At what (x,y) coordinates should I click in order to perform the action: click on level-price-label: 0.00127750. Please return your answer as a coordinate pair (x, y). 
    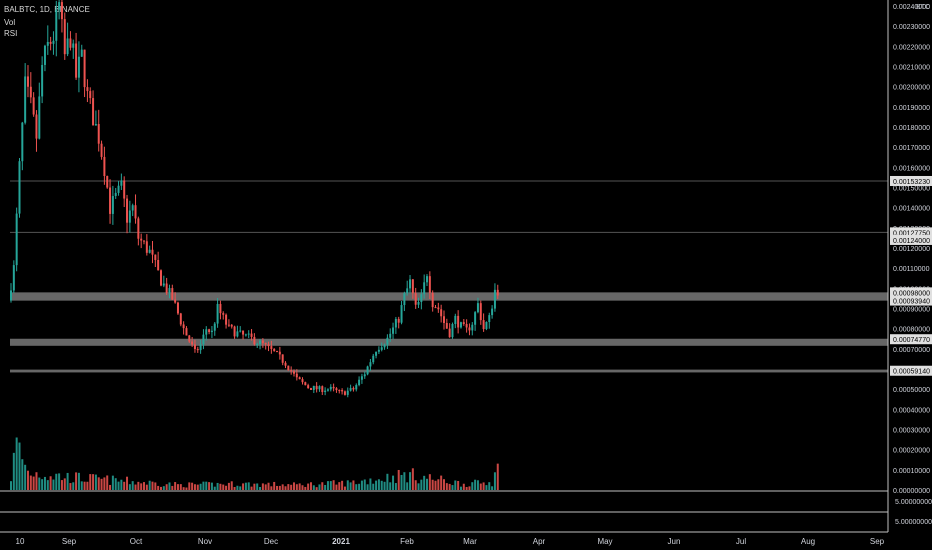
    Looking at the image, I should click on (911, 233).